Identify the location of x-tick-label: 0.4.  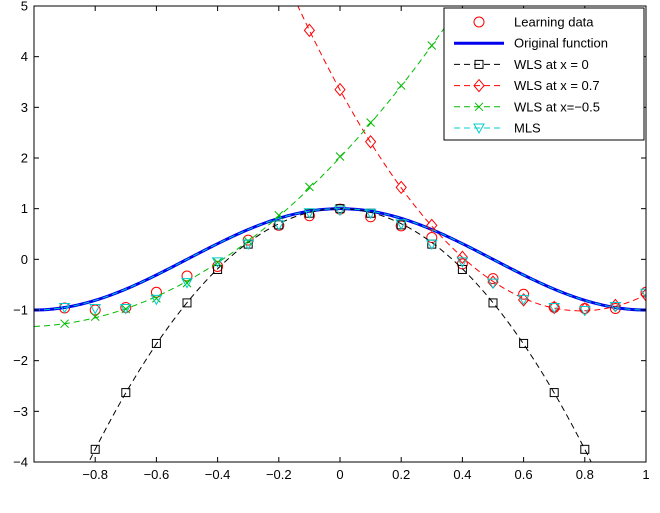
(462, 474).